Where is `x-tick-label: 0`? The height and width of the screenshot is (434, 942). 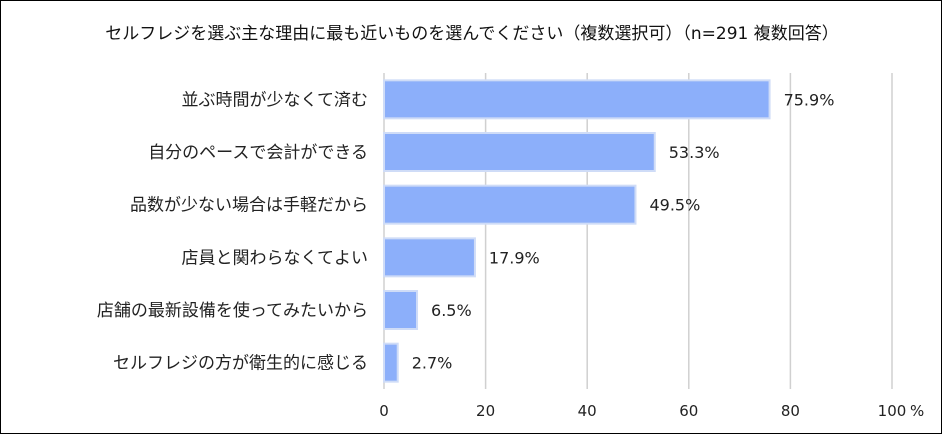 x-tick-label: 0 is located at coordinates (384, 411).